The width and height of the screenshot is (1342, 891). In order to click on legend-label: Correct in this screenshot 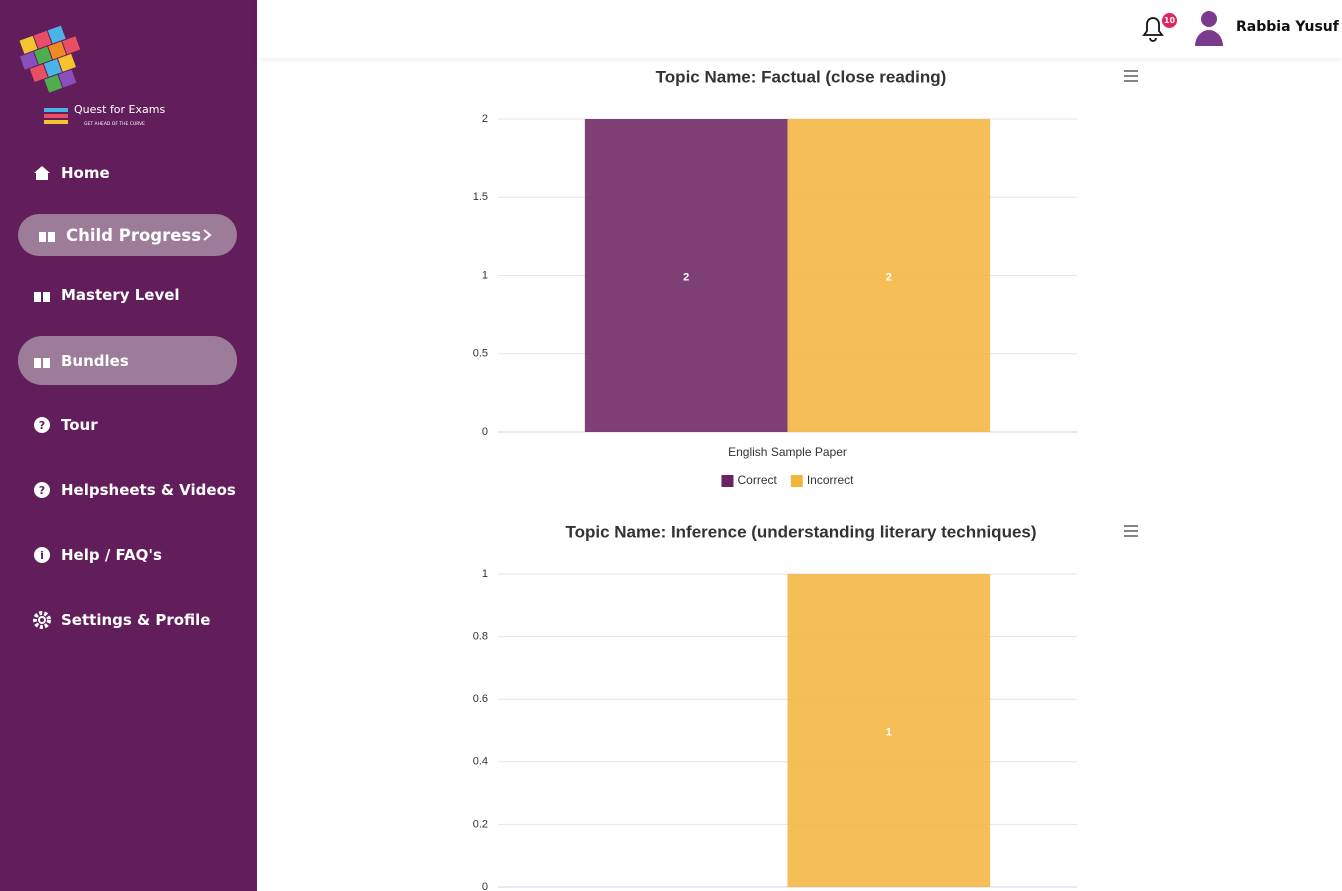, I will do `click(757, 480)`.